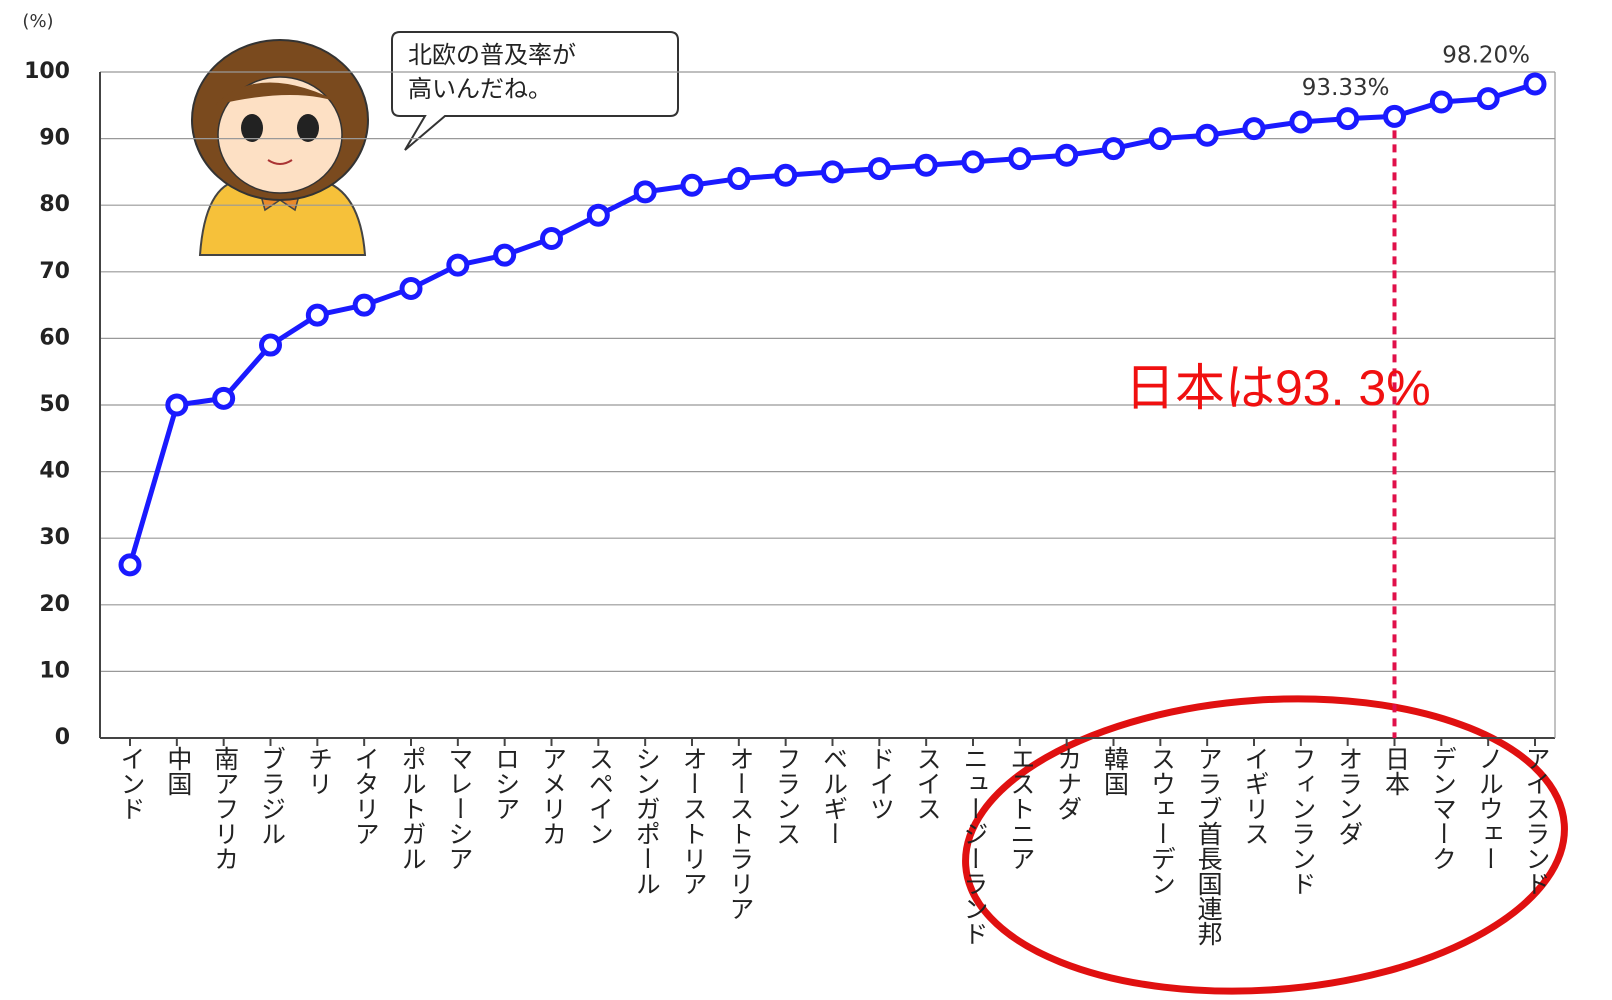  What do you see at coordinates (54, 204) in the screenshot?
I see `y-tick-label: 80` at bounding box center [54, 204].